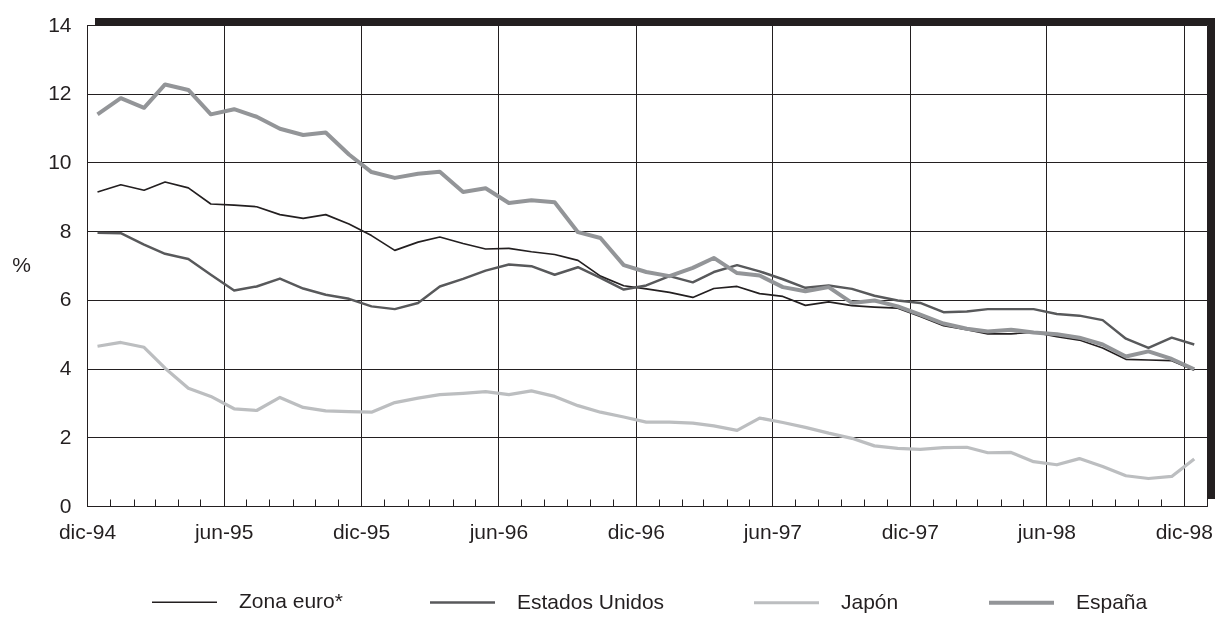  I want to click on x-tick-label: jun-97, so click(772, 531).